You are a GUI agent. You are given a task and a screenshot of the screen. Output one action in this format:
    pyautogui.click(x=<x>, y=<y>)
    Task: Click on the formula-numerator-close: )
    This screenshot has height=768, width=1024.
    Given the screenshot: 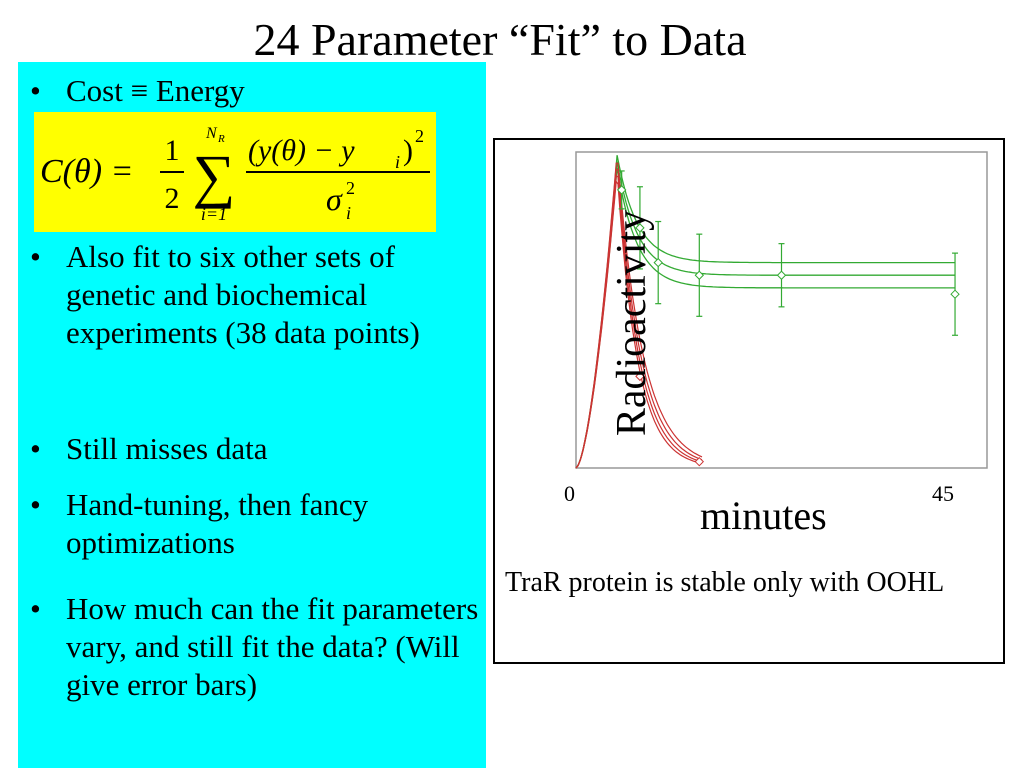 What is the action you would take?
    pyautogui.click(x=408, y=150)
    